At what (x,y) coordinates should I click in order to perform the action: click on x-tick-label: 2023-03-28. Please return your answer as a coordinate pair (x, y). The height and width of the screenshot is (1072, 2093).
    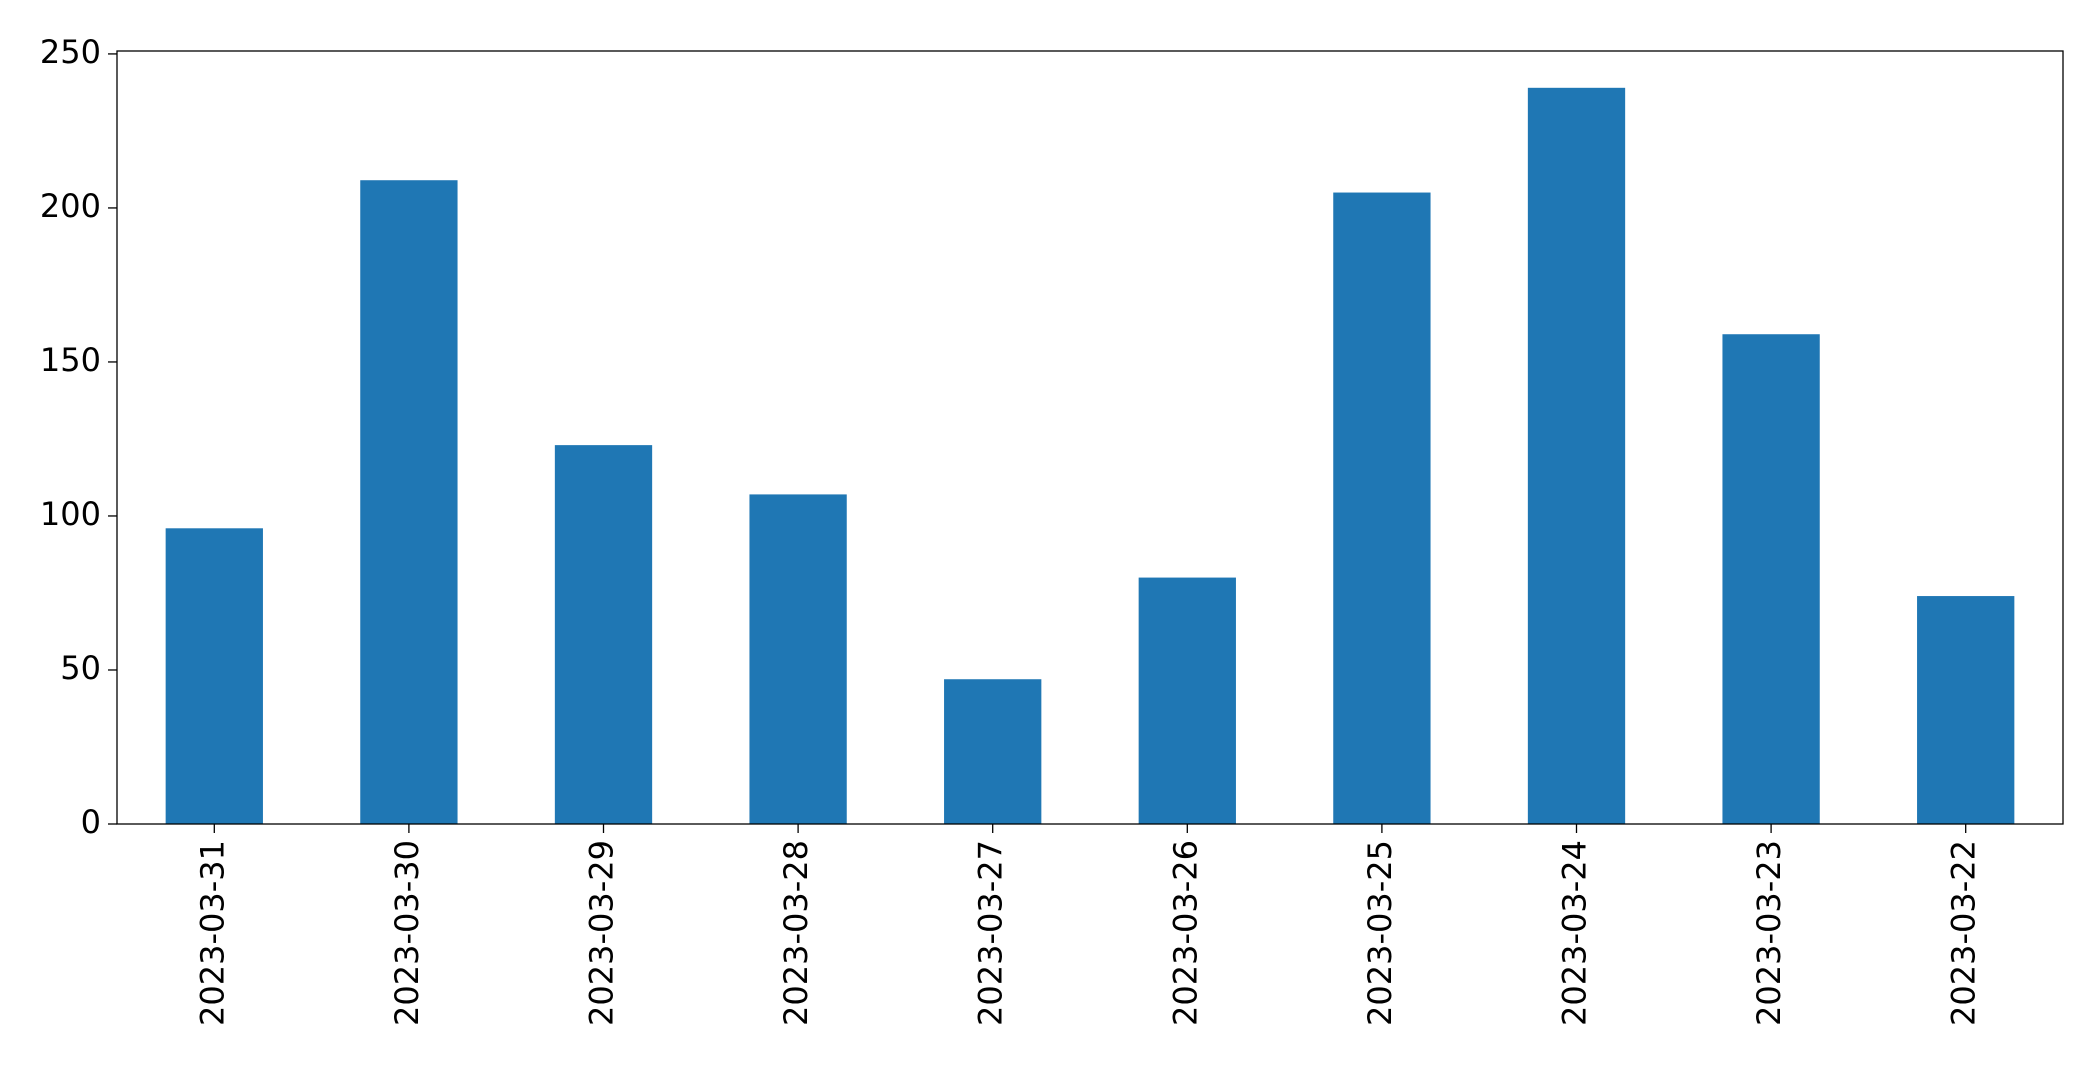
    Looking at the image, I should click on (796, 933).